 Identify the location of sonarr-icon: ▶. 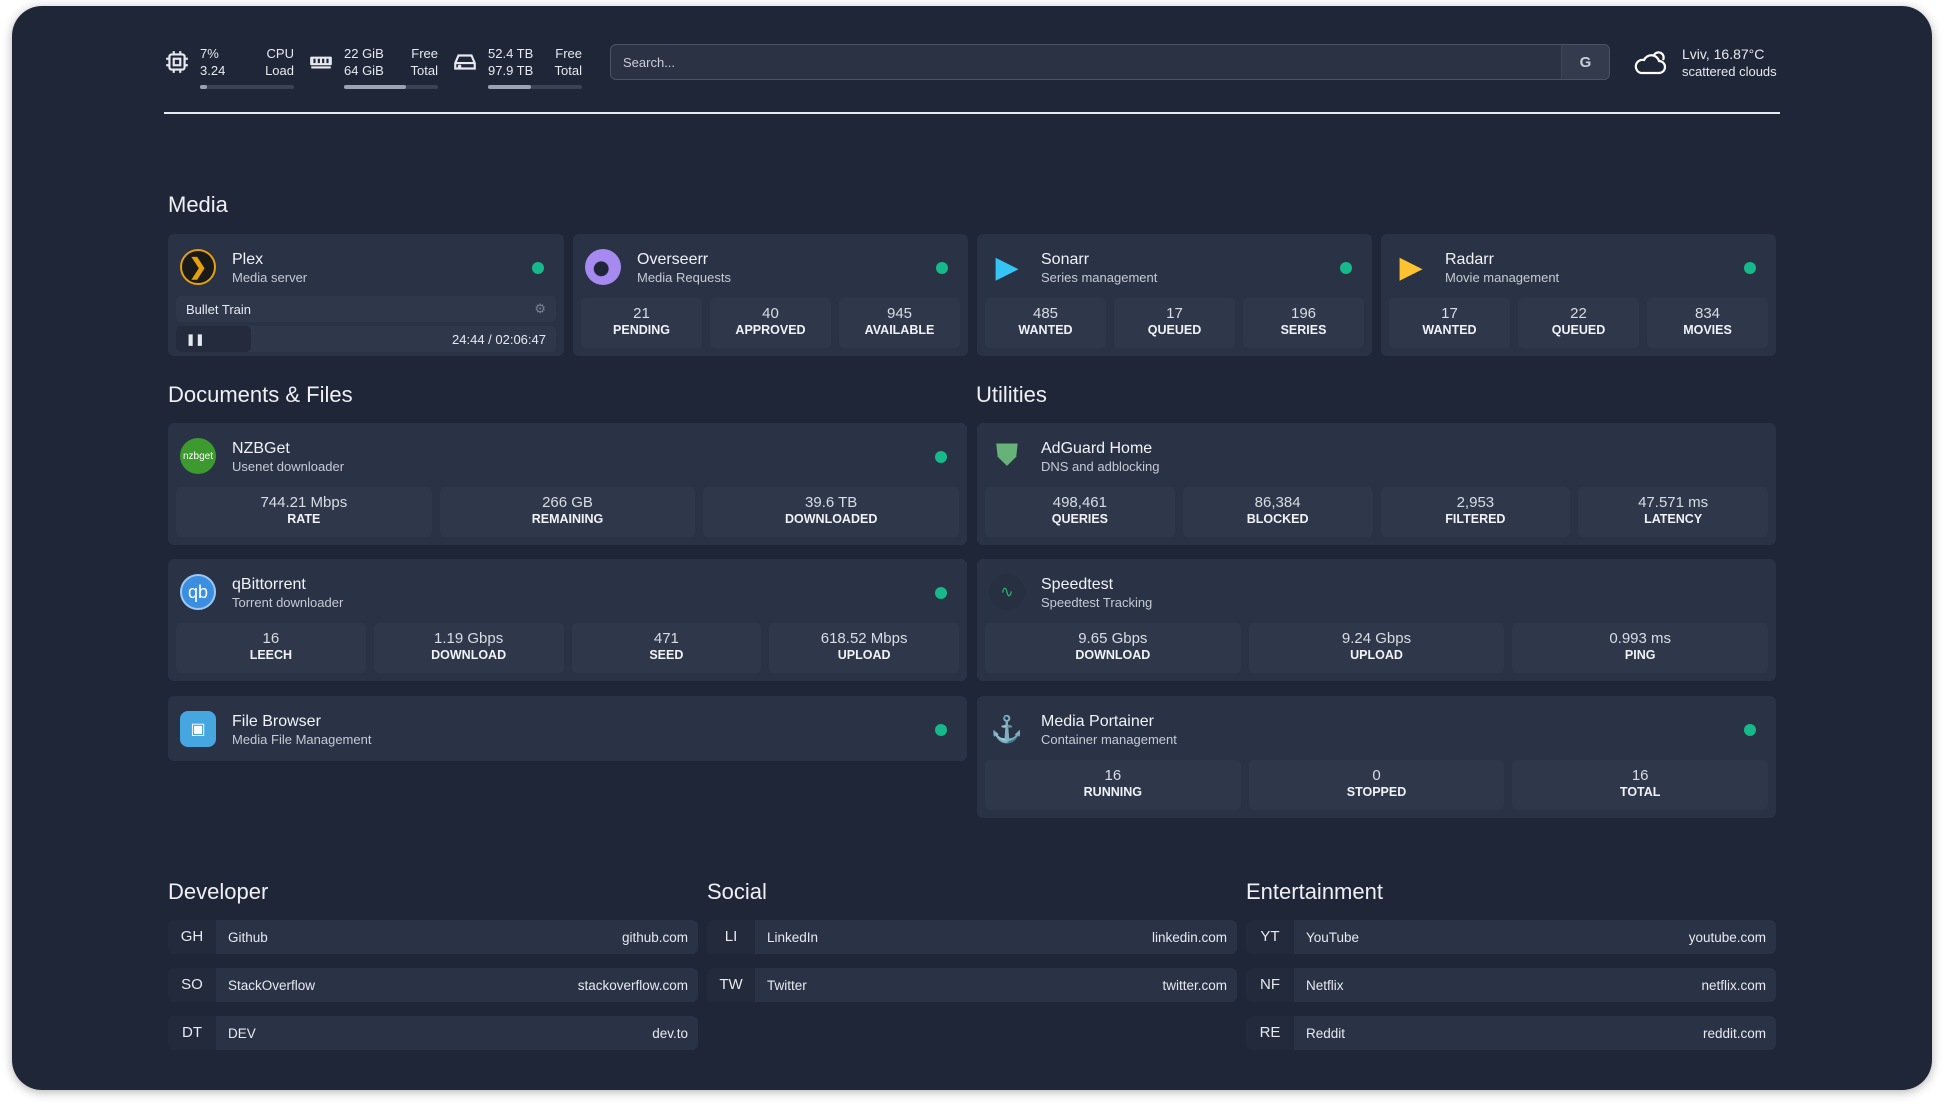
(1007, 267).